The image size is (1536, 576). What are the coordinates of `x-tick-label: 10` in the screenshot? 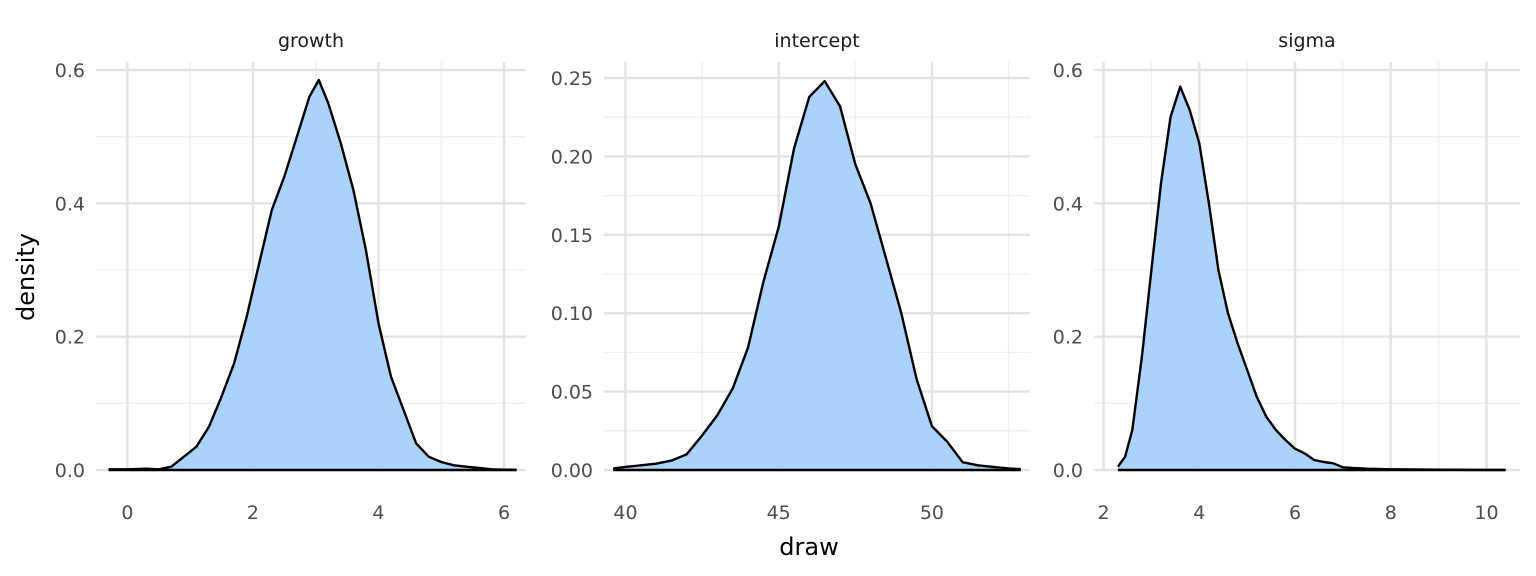 It's located at (1486, 513).